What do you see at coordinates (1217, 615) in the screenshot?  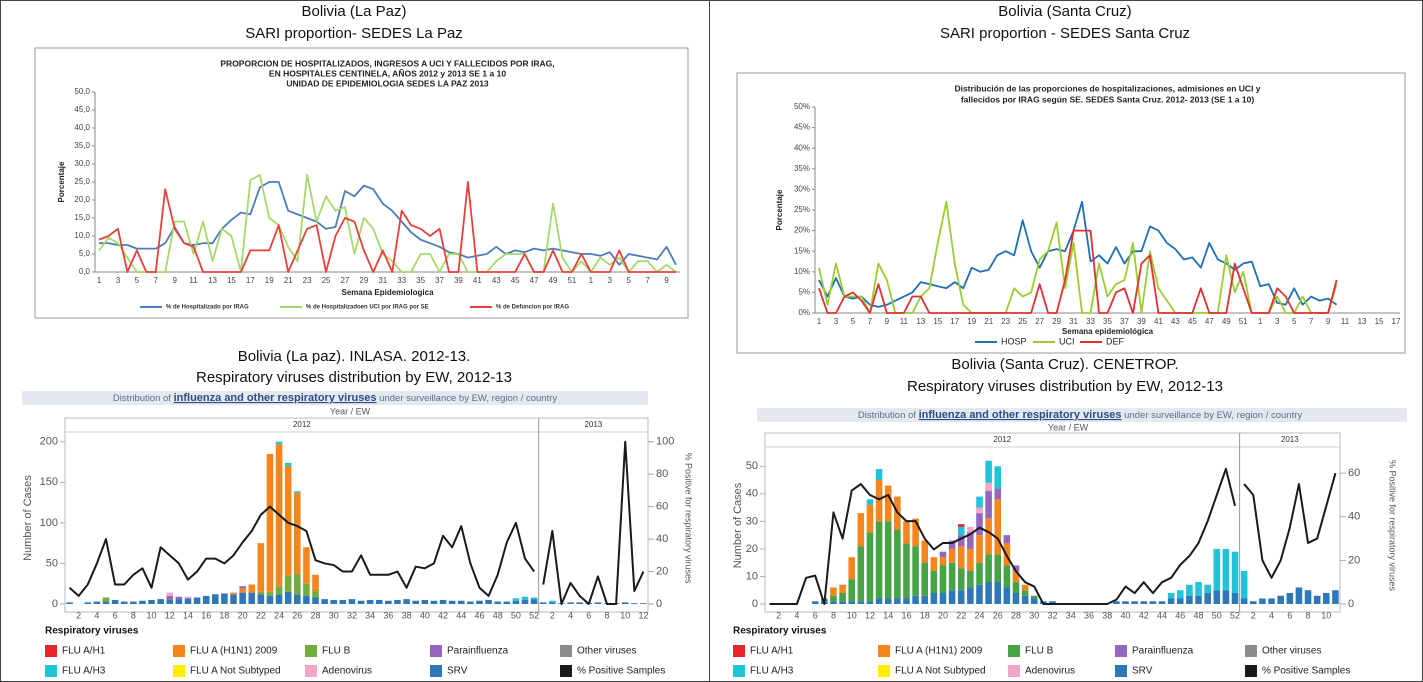 I see `x-tick-label: 50` at bounding box center [1217, 615].